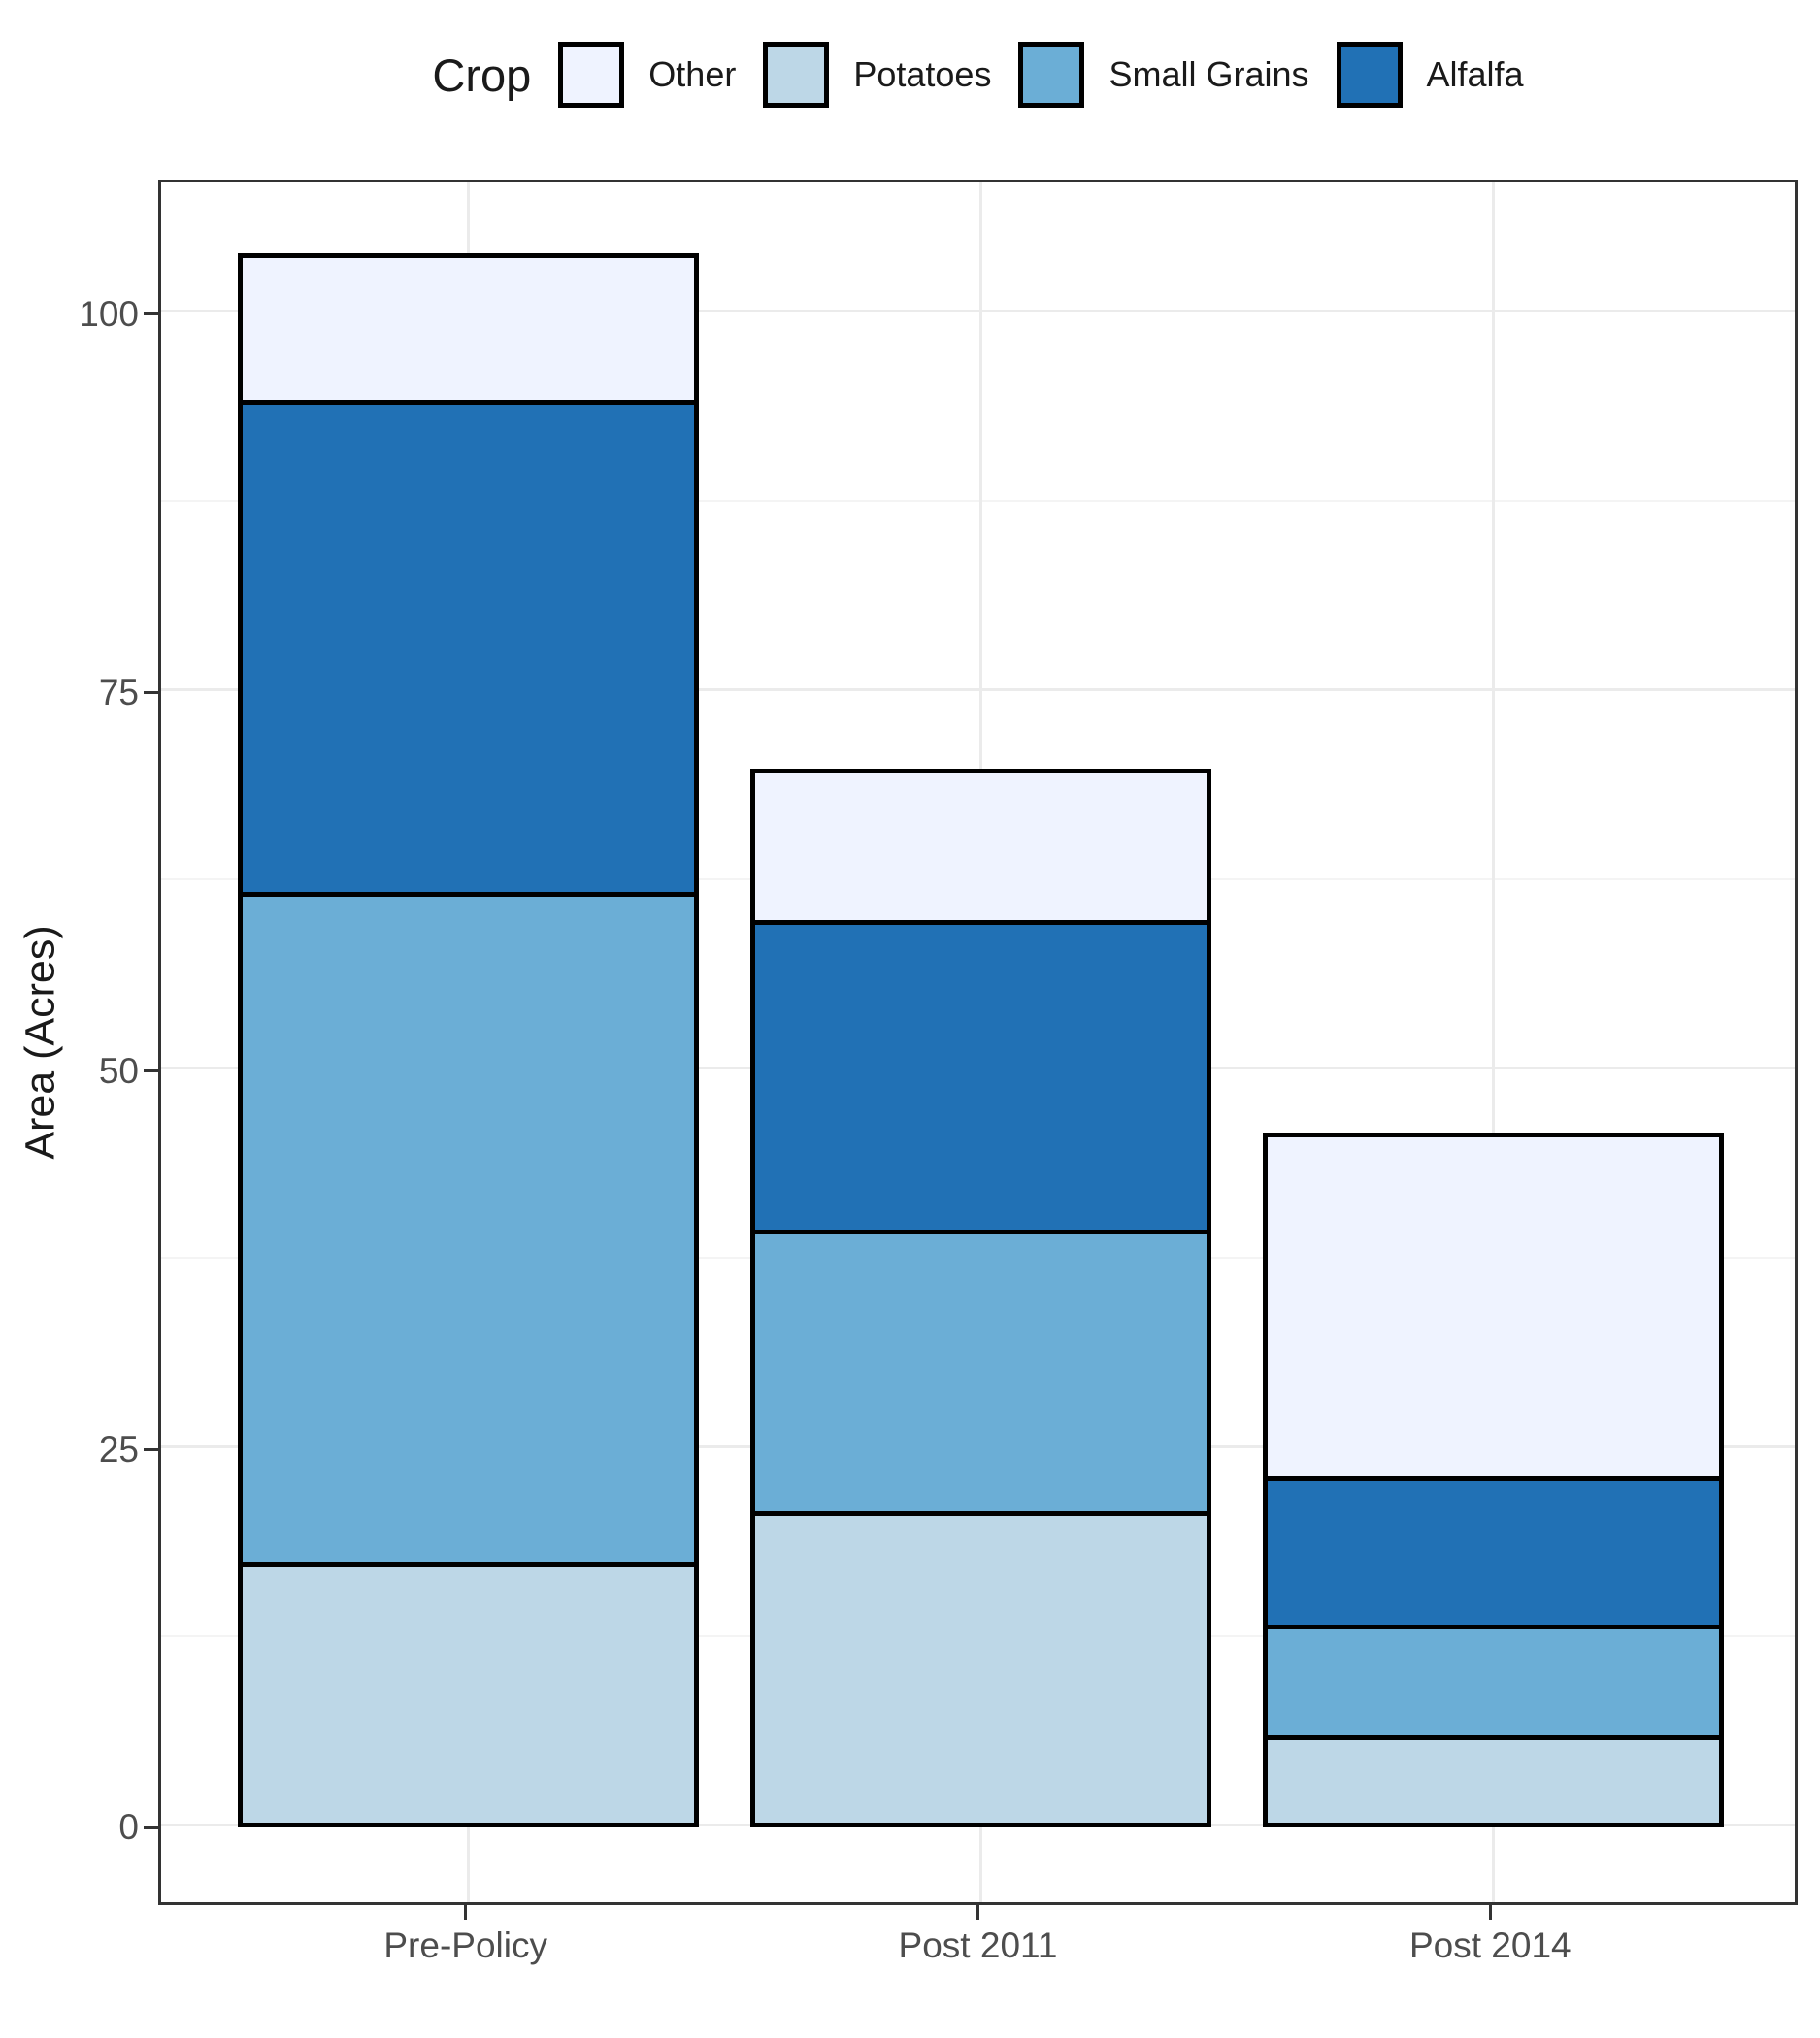  I want to click on x-tick-post-2014, so click(1490, 1912).